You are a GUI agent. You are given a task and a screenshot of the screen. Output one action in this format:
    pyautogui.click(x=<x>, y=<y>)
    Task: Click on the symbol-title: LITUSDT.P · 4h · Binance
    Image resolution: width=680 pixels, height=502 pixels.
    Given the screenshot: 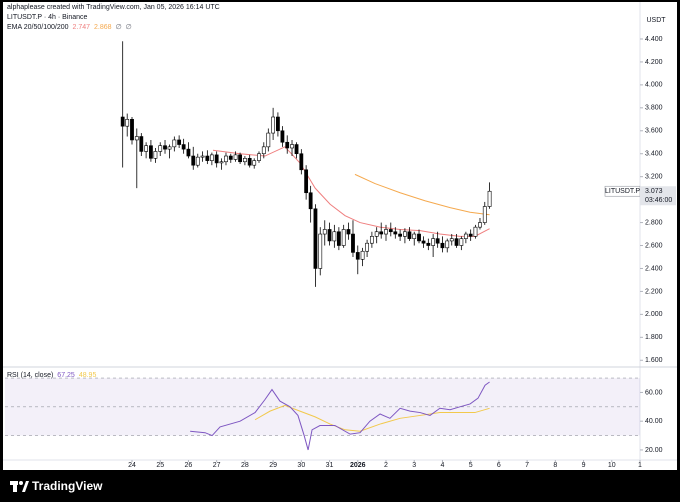 What is the action you would take?
    pyautogui.click(x=47, y=17)
    